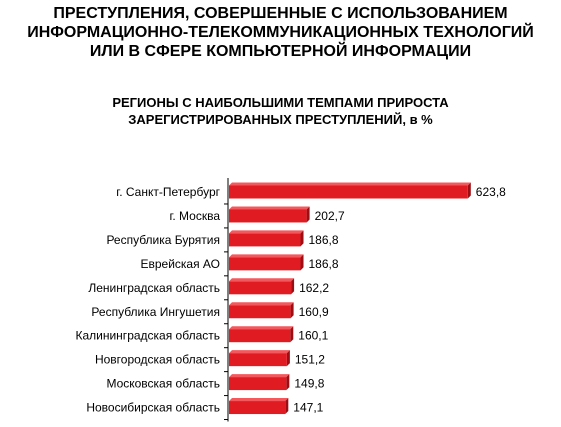 The height and width of the screenshot is (427, 561). I want to click on chart-subtitle-line-2: ЗАРЕГИСТРИРОВАННЫХ ПРЕСТУПЛЕНИЙ, в %, so click(280, 119).